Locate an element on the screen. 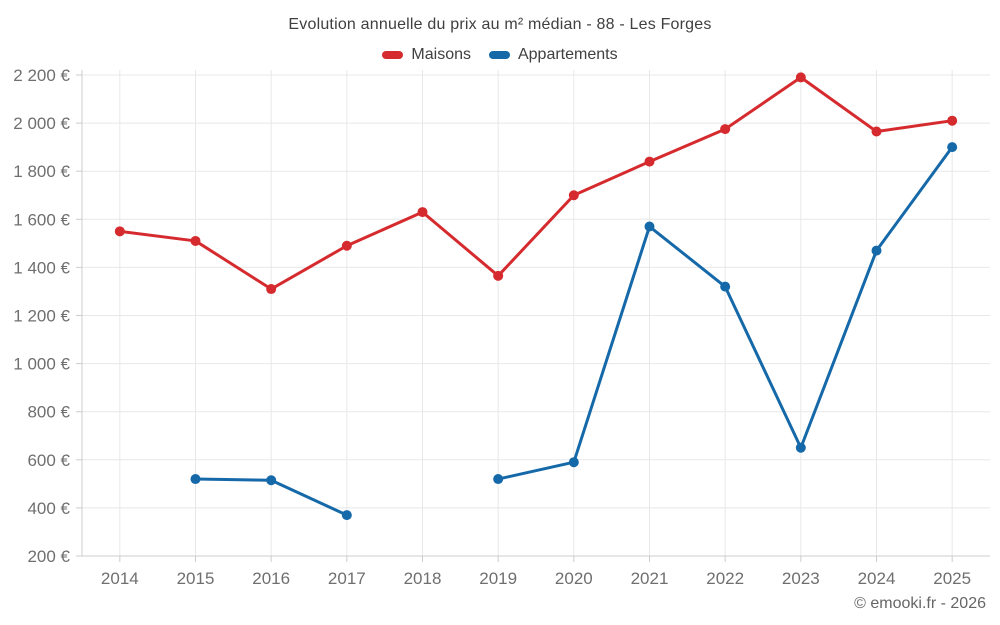 The height and width of the screenshot is (625, 1000). data-point-maisons-2016 is located at coordinates (271, 289).